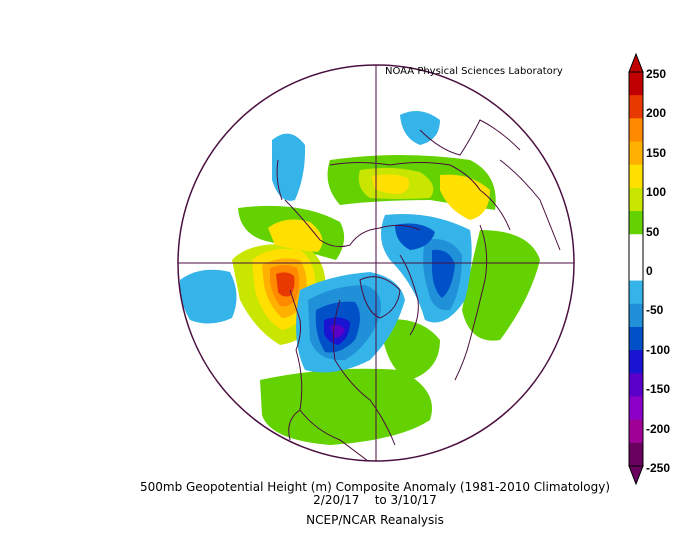 This screenshot has width=700, height=542. What do you see at coordinates (658, 428) in the screenshot?
I see `colorbar-tick-label: -200` at bounding box center [658, 428].